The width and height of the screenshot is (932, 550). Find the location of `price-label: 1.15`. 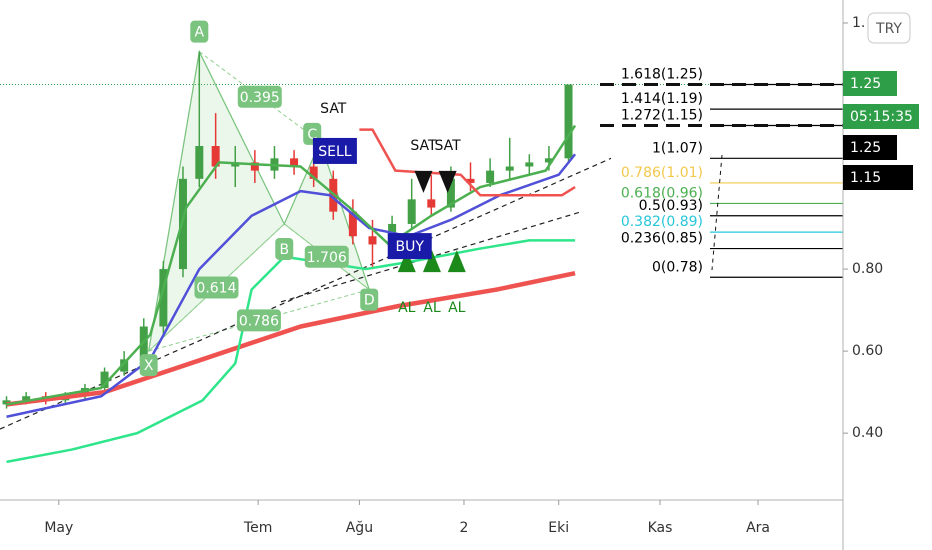

price-label: 1.15 is located at coordinates (865, 178).